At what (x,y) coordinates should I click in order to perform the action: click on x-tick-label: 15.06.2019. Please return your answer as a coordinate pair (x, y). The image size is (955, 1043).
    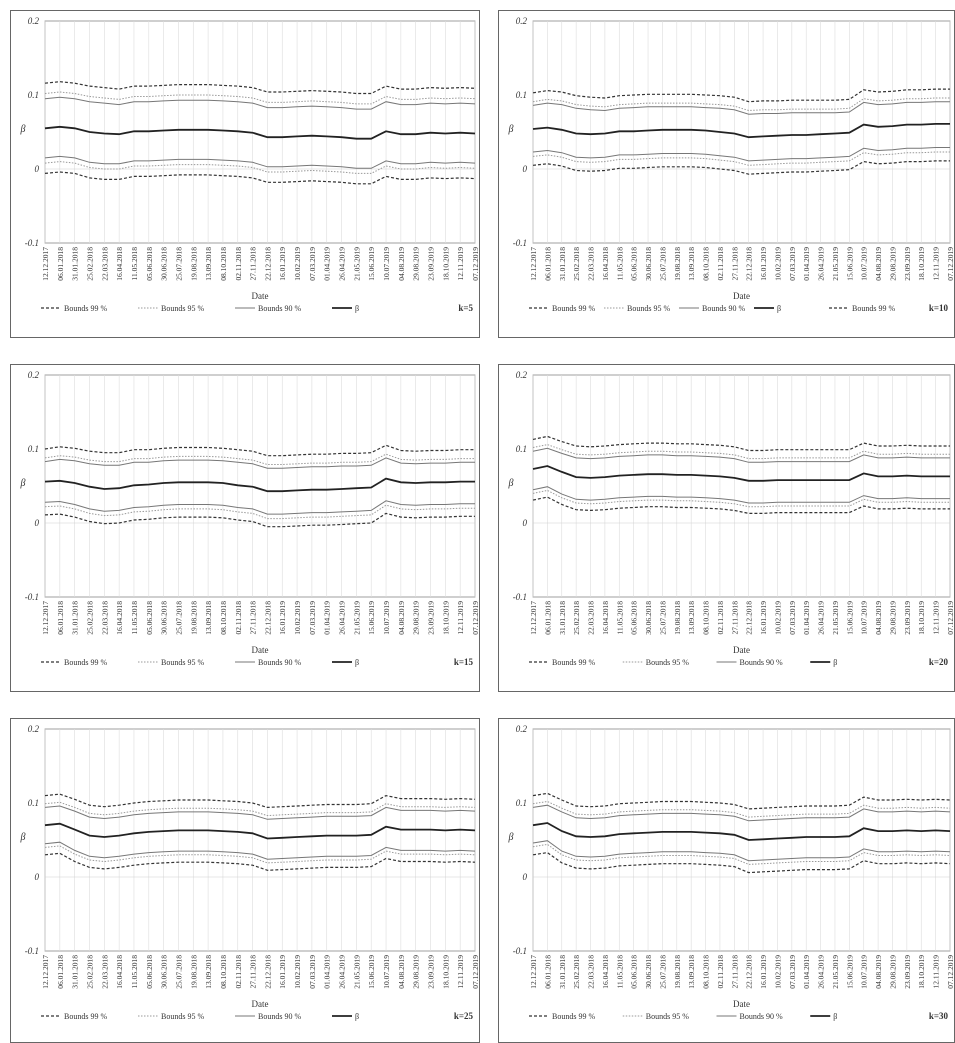
    Looking at the image, I should click on (849, 972).